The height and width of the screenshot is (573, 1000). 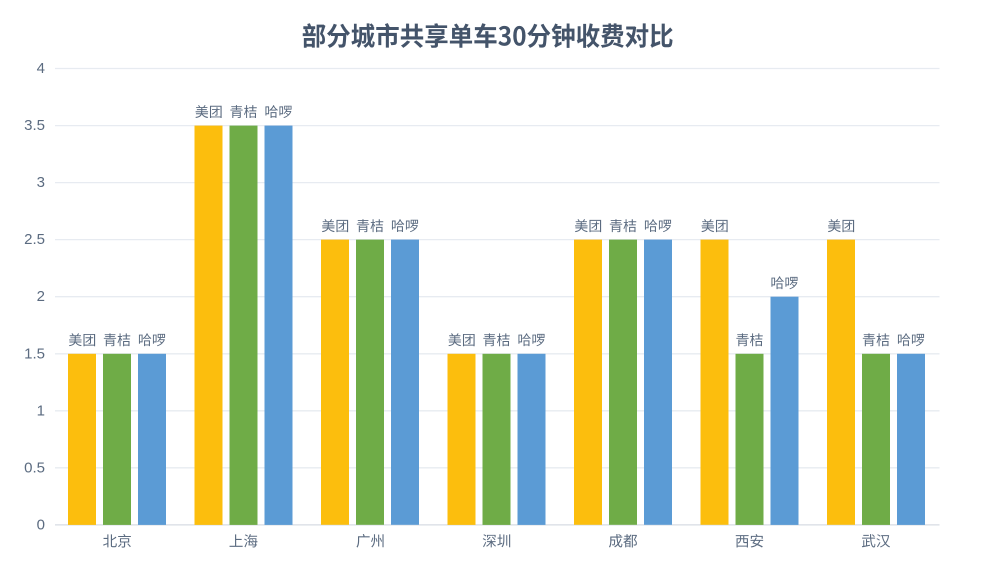 I want to click on svg-text: 0, so click(x=41, y=524).